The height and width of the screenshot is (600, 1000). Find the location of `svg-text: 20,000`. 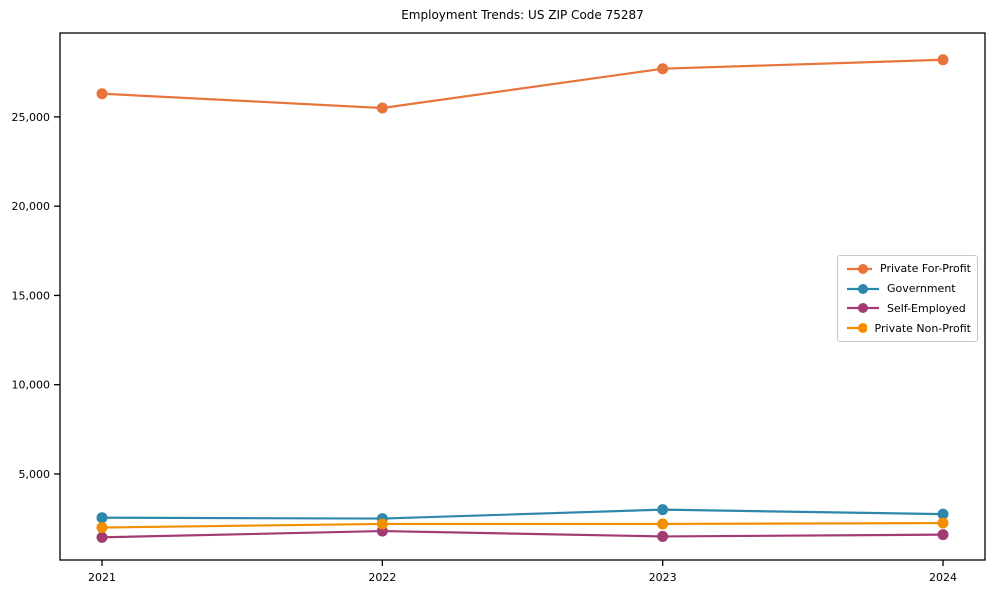

svg-text: 20,000 is located at coordinates (31, 206).